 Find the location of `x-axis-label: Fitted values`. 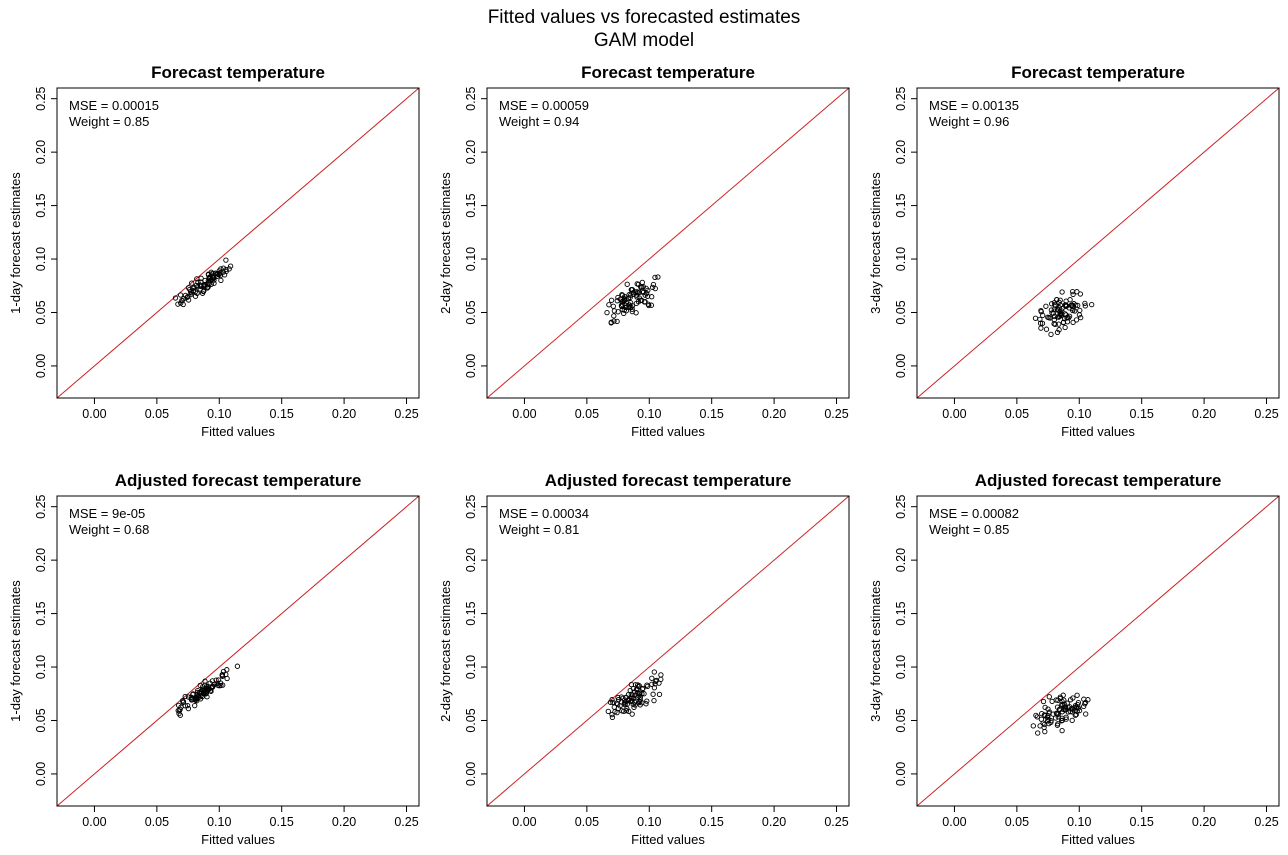

x-axis-label: Fitted values is located at coordinates (238, 431).